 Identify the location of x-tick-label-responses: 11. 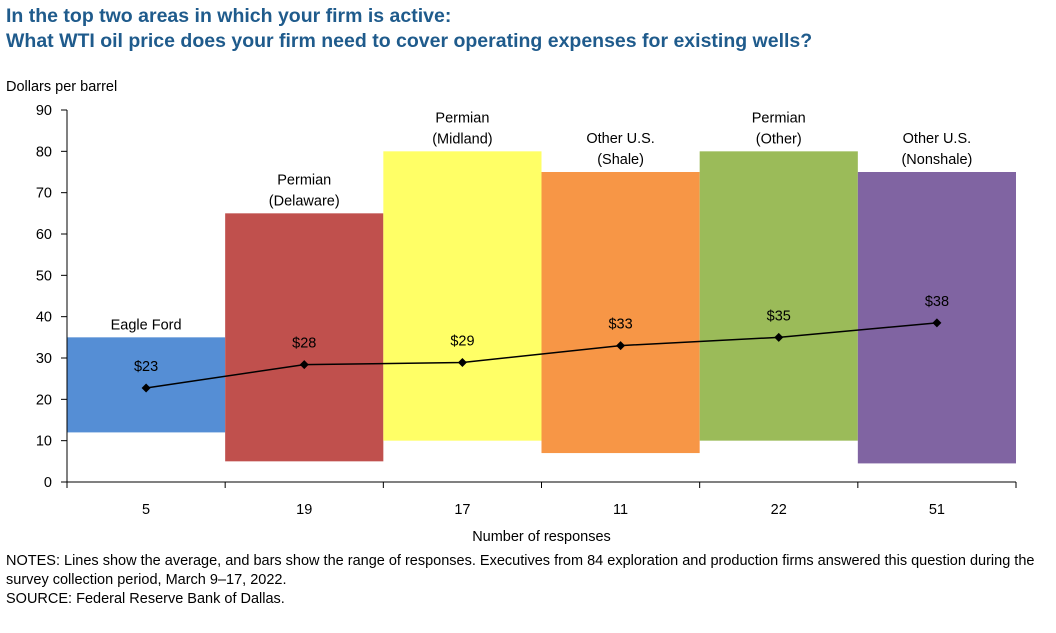
(620, 510).